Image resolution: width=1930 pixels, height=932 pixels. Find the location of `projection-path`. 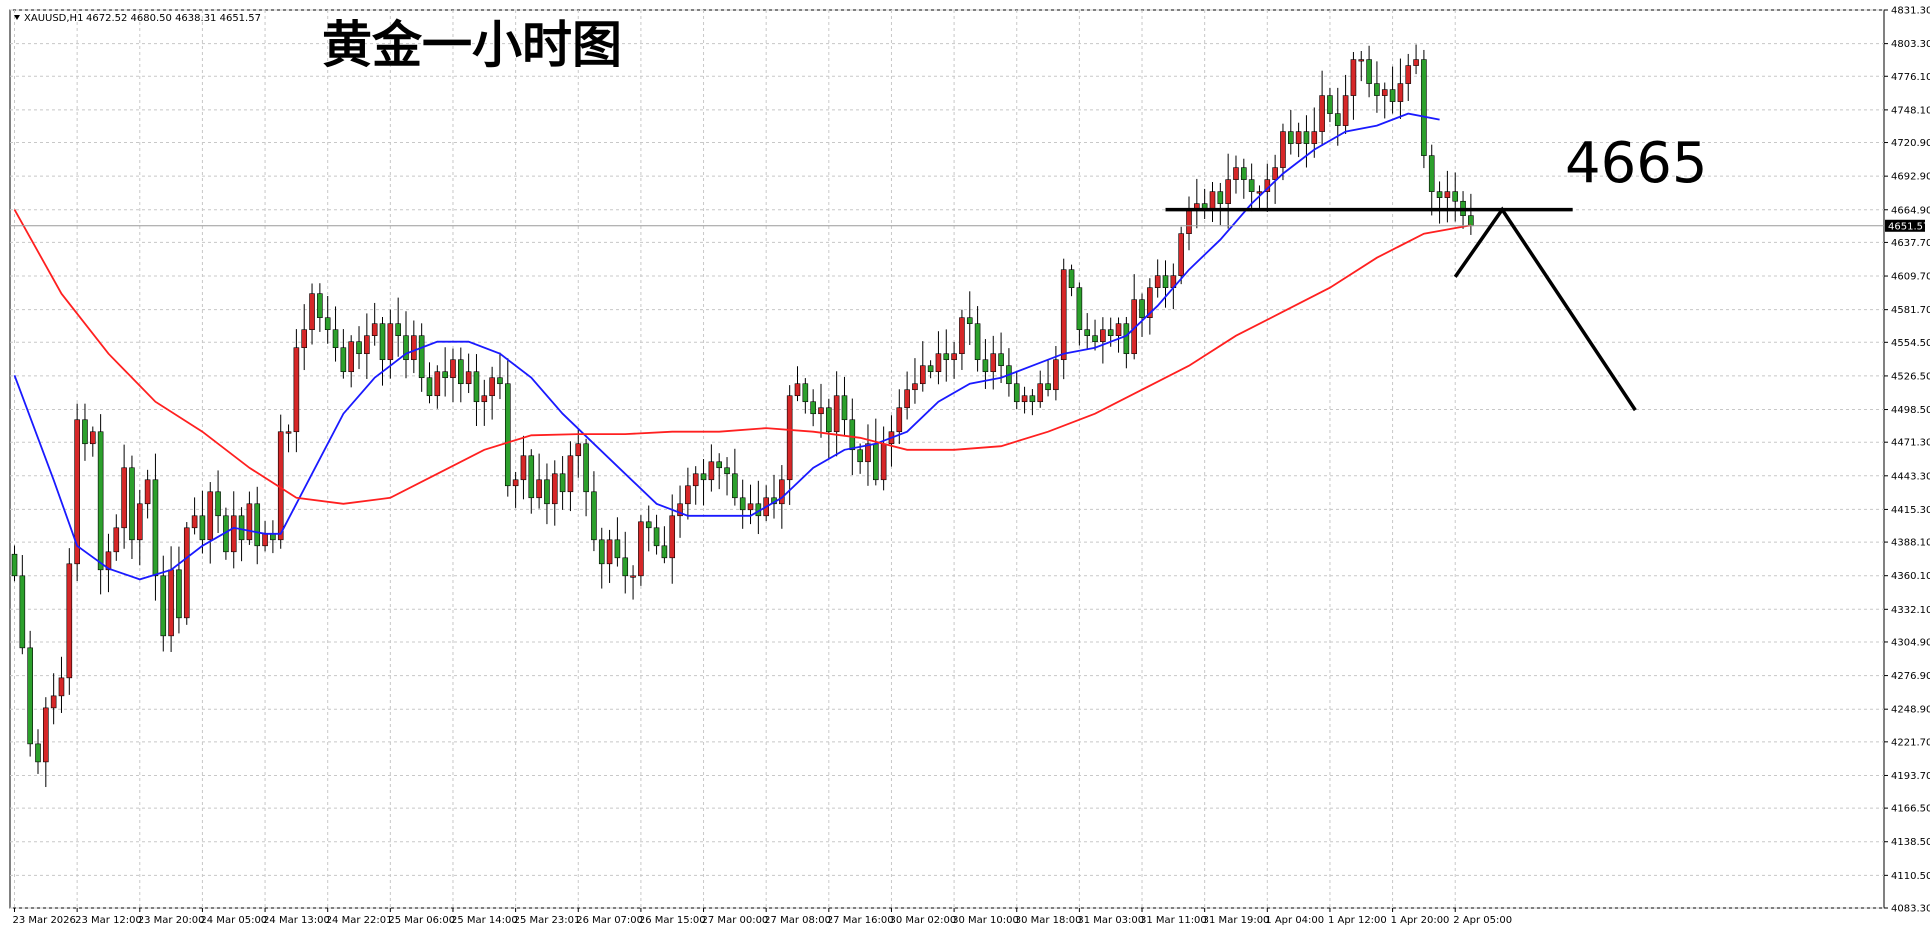

projection-path is located at coordinates (1545, 309).